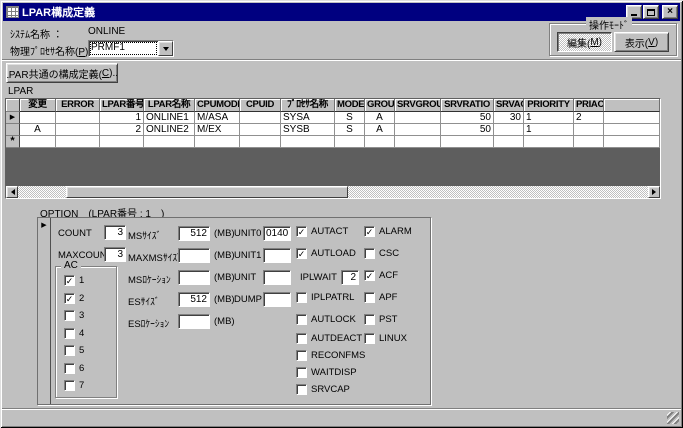 Image resolution: width=683 pixels, height=428 pixels. What do you see at coordinates (277, 255) in the screenshot?
I see `unit1-input` at bounding box center [277, 255].